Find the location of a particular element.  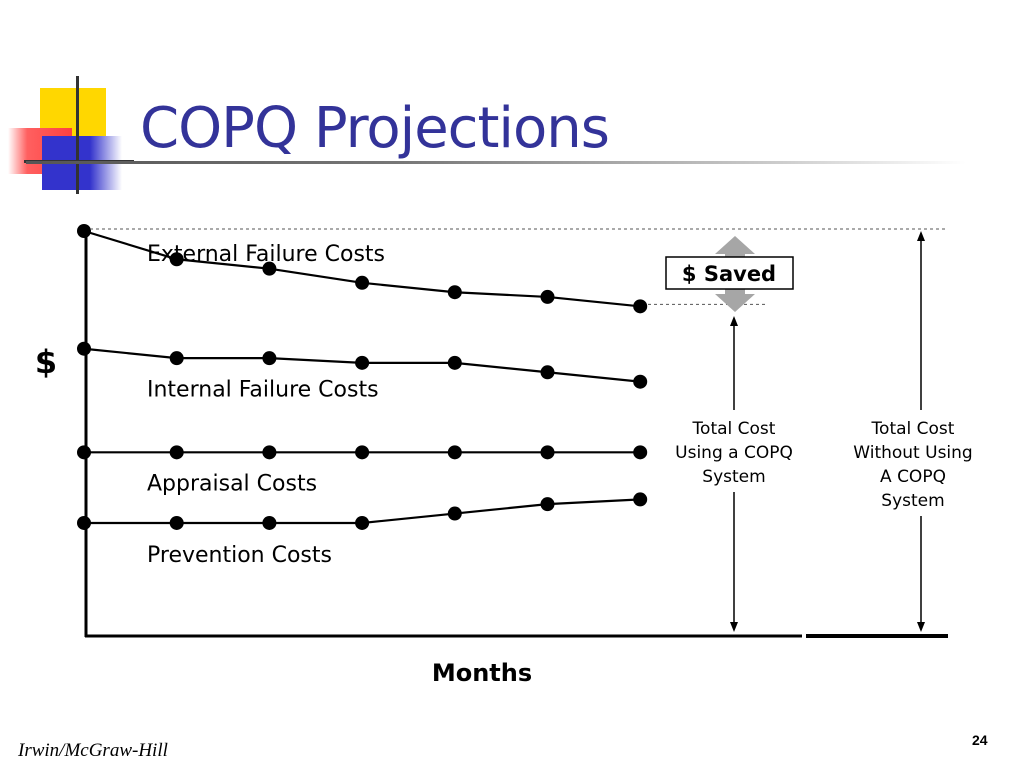

no-copq-note-line: System is located at coordinates (912, 501).